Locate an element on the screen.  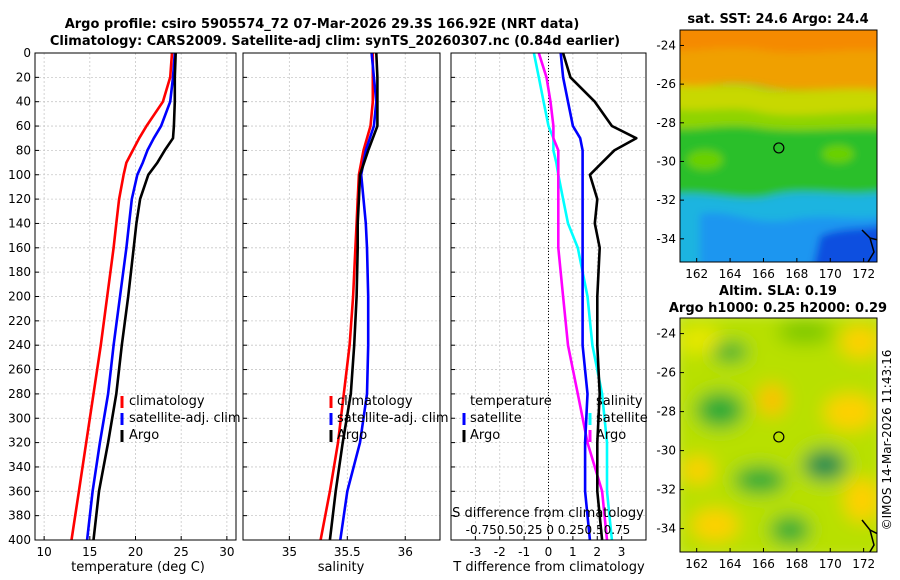
legend-title-temperature: temperature is located at coordinates (511, 401).